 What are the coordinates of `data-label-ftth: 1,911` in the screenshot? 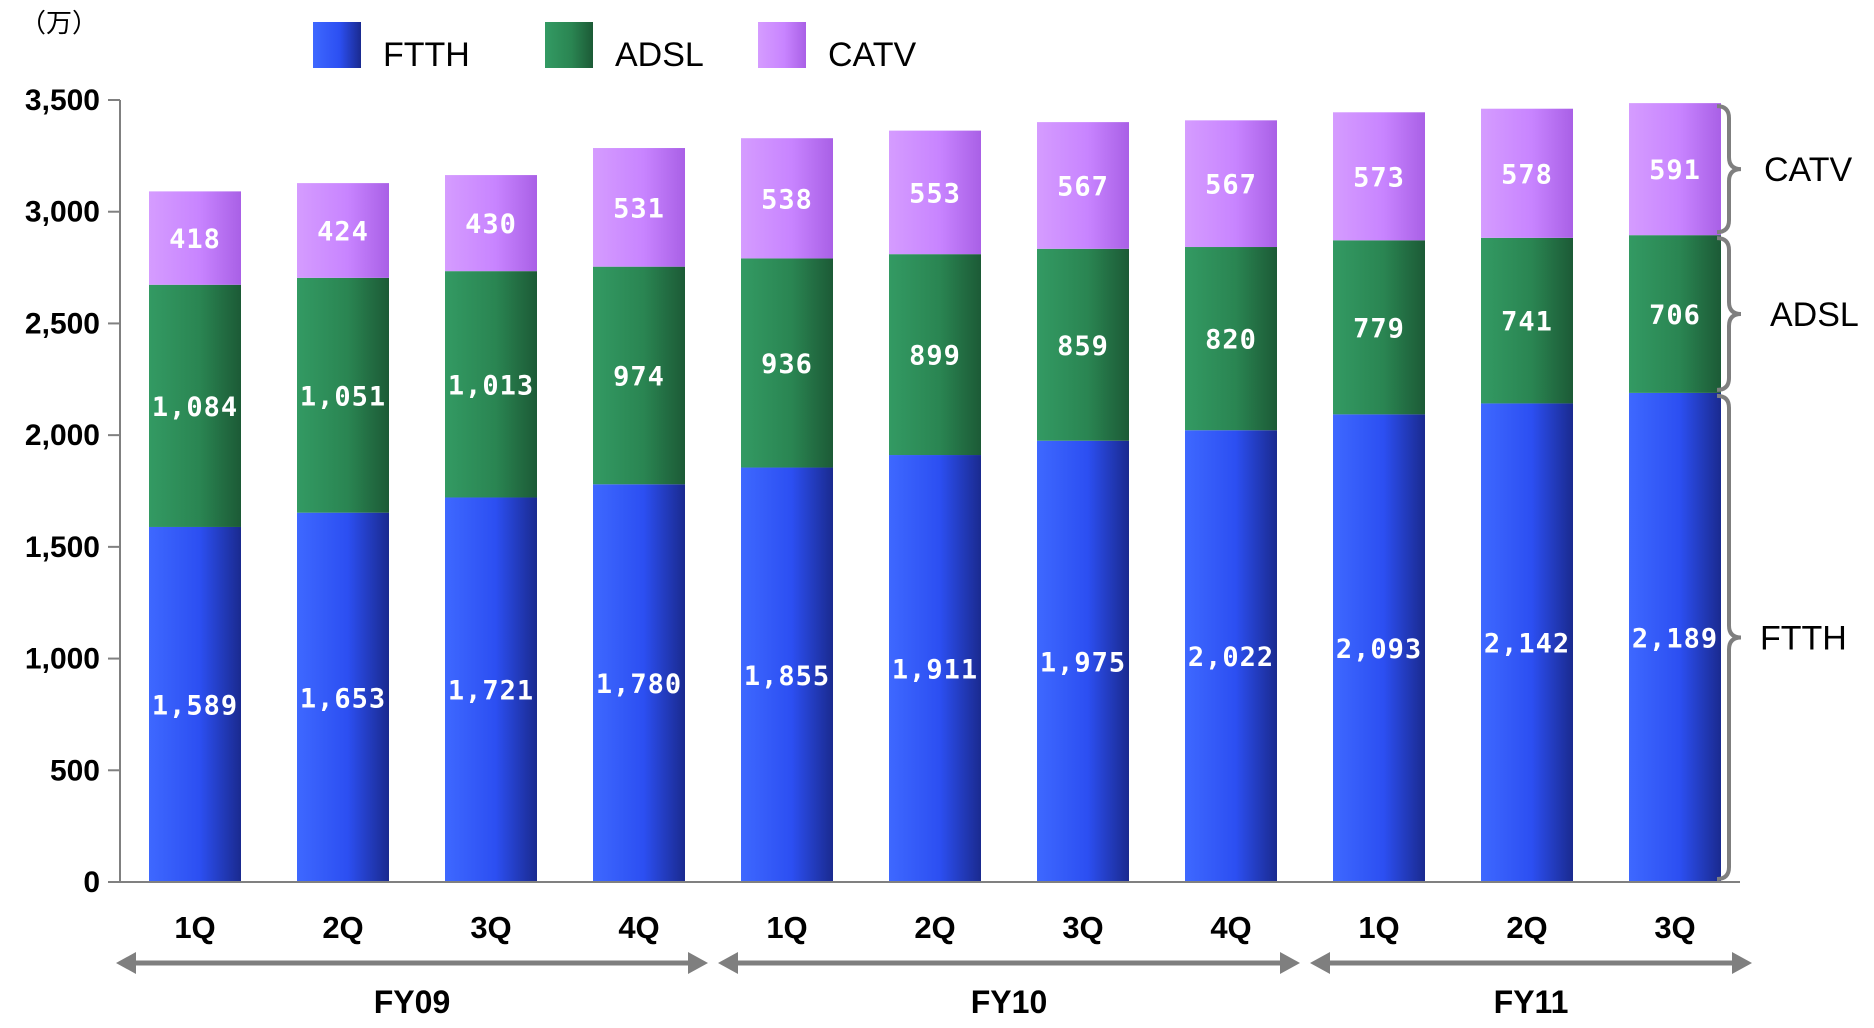 It's located at (935, 670).